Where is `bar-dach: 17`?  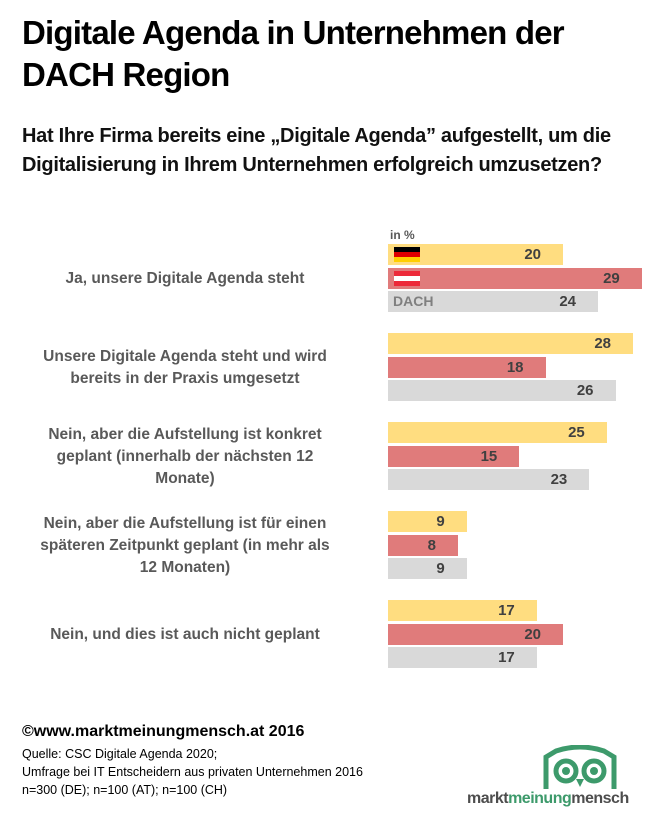
bar-dach: 17 is located at coordinates (462, 657).